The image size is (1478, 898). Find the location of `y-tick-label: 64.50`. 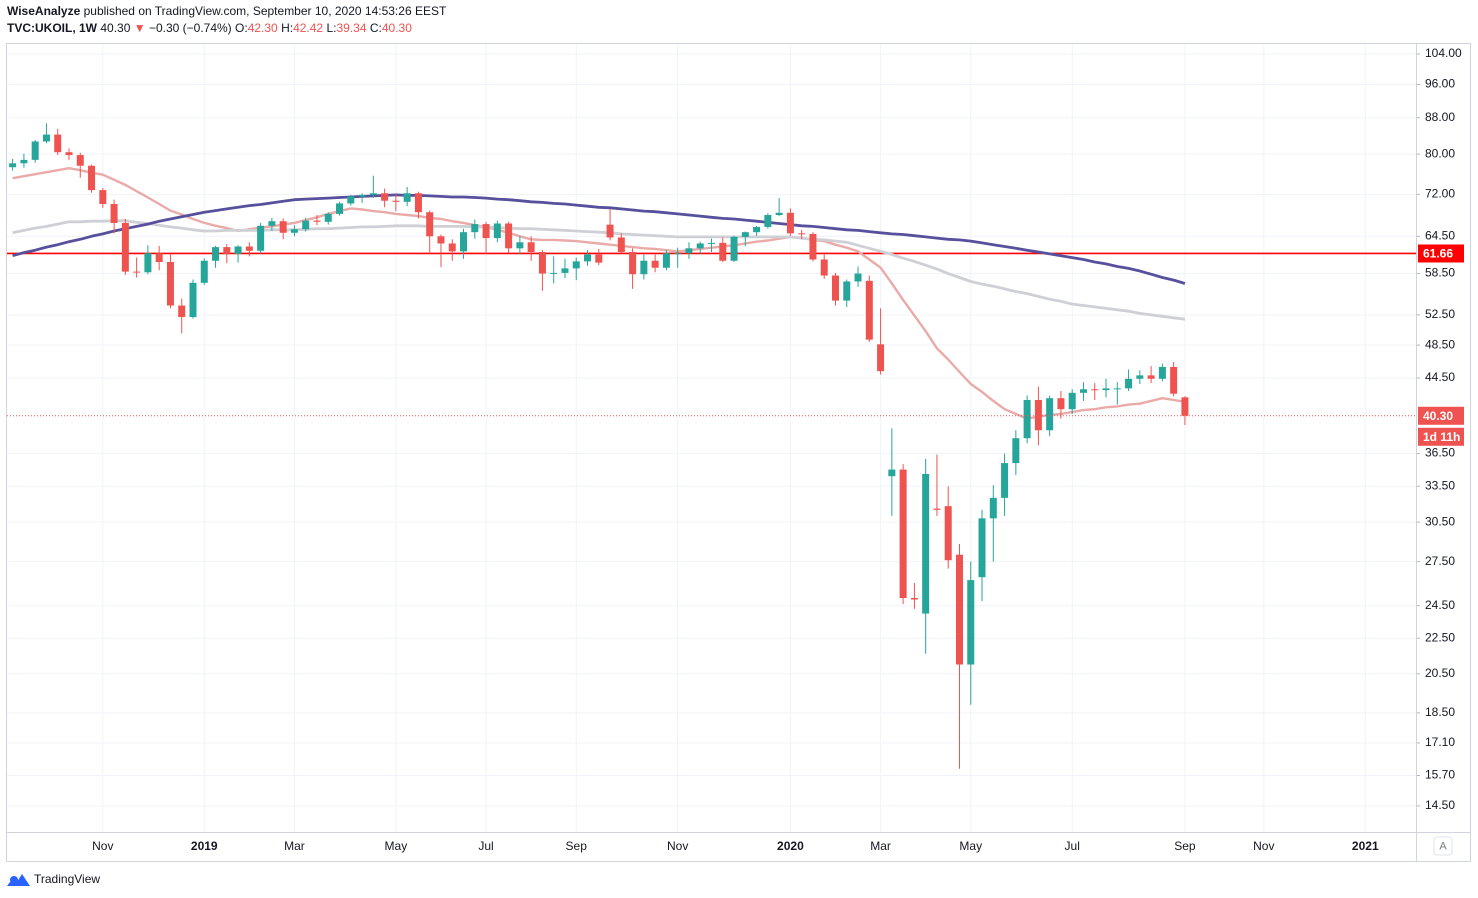

y-tick-label: 64.50 is located at coordinates (1440, 235).